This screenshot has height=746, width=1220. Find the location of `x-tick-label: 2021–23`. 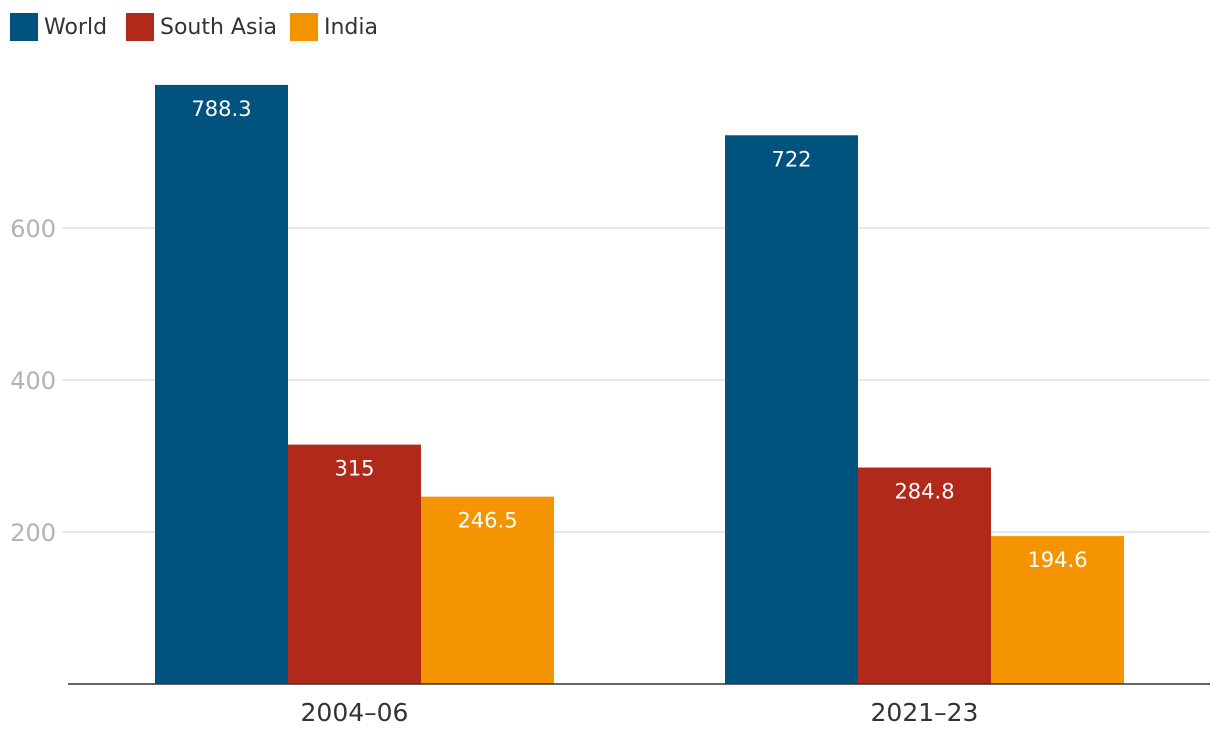

x-tick-label: 2021–23 is located at coordinates (925, 712).